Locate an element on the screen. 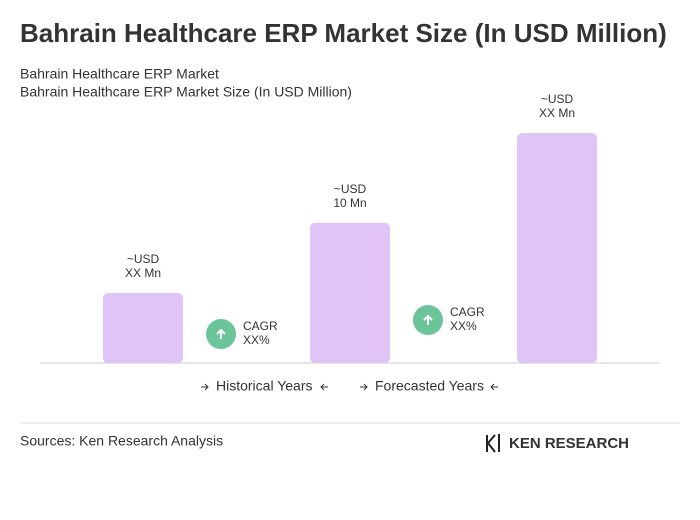 The image size is (700, 520). logo: KEN RESEARCH is located at coordinates (569, 443).